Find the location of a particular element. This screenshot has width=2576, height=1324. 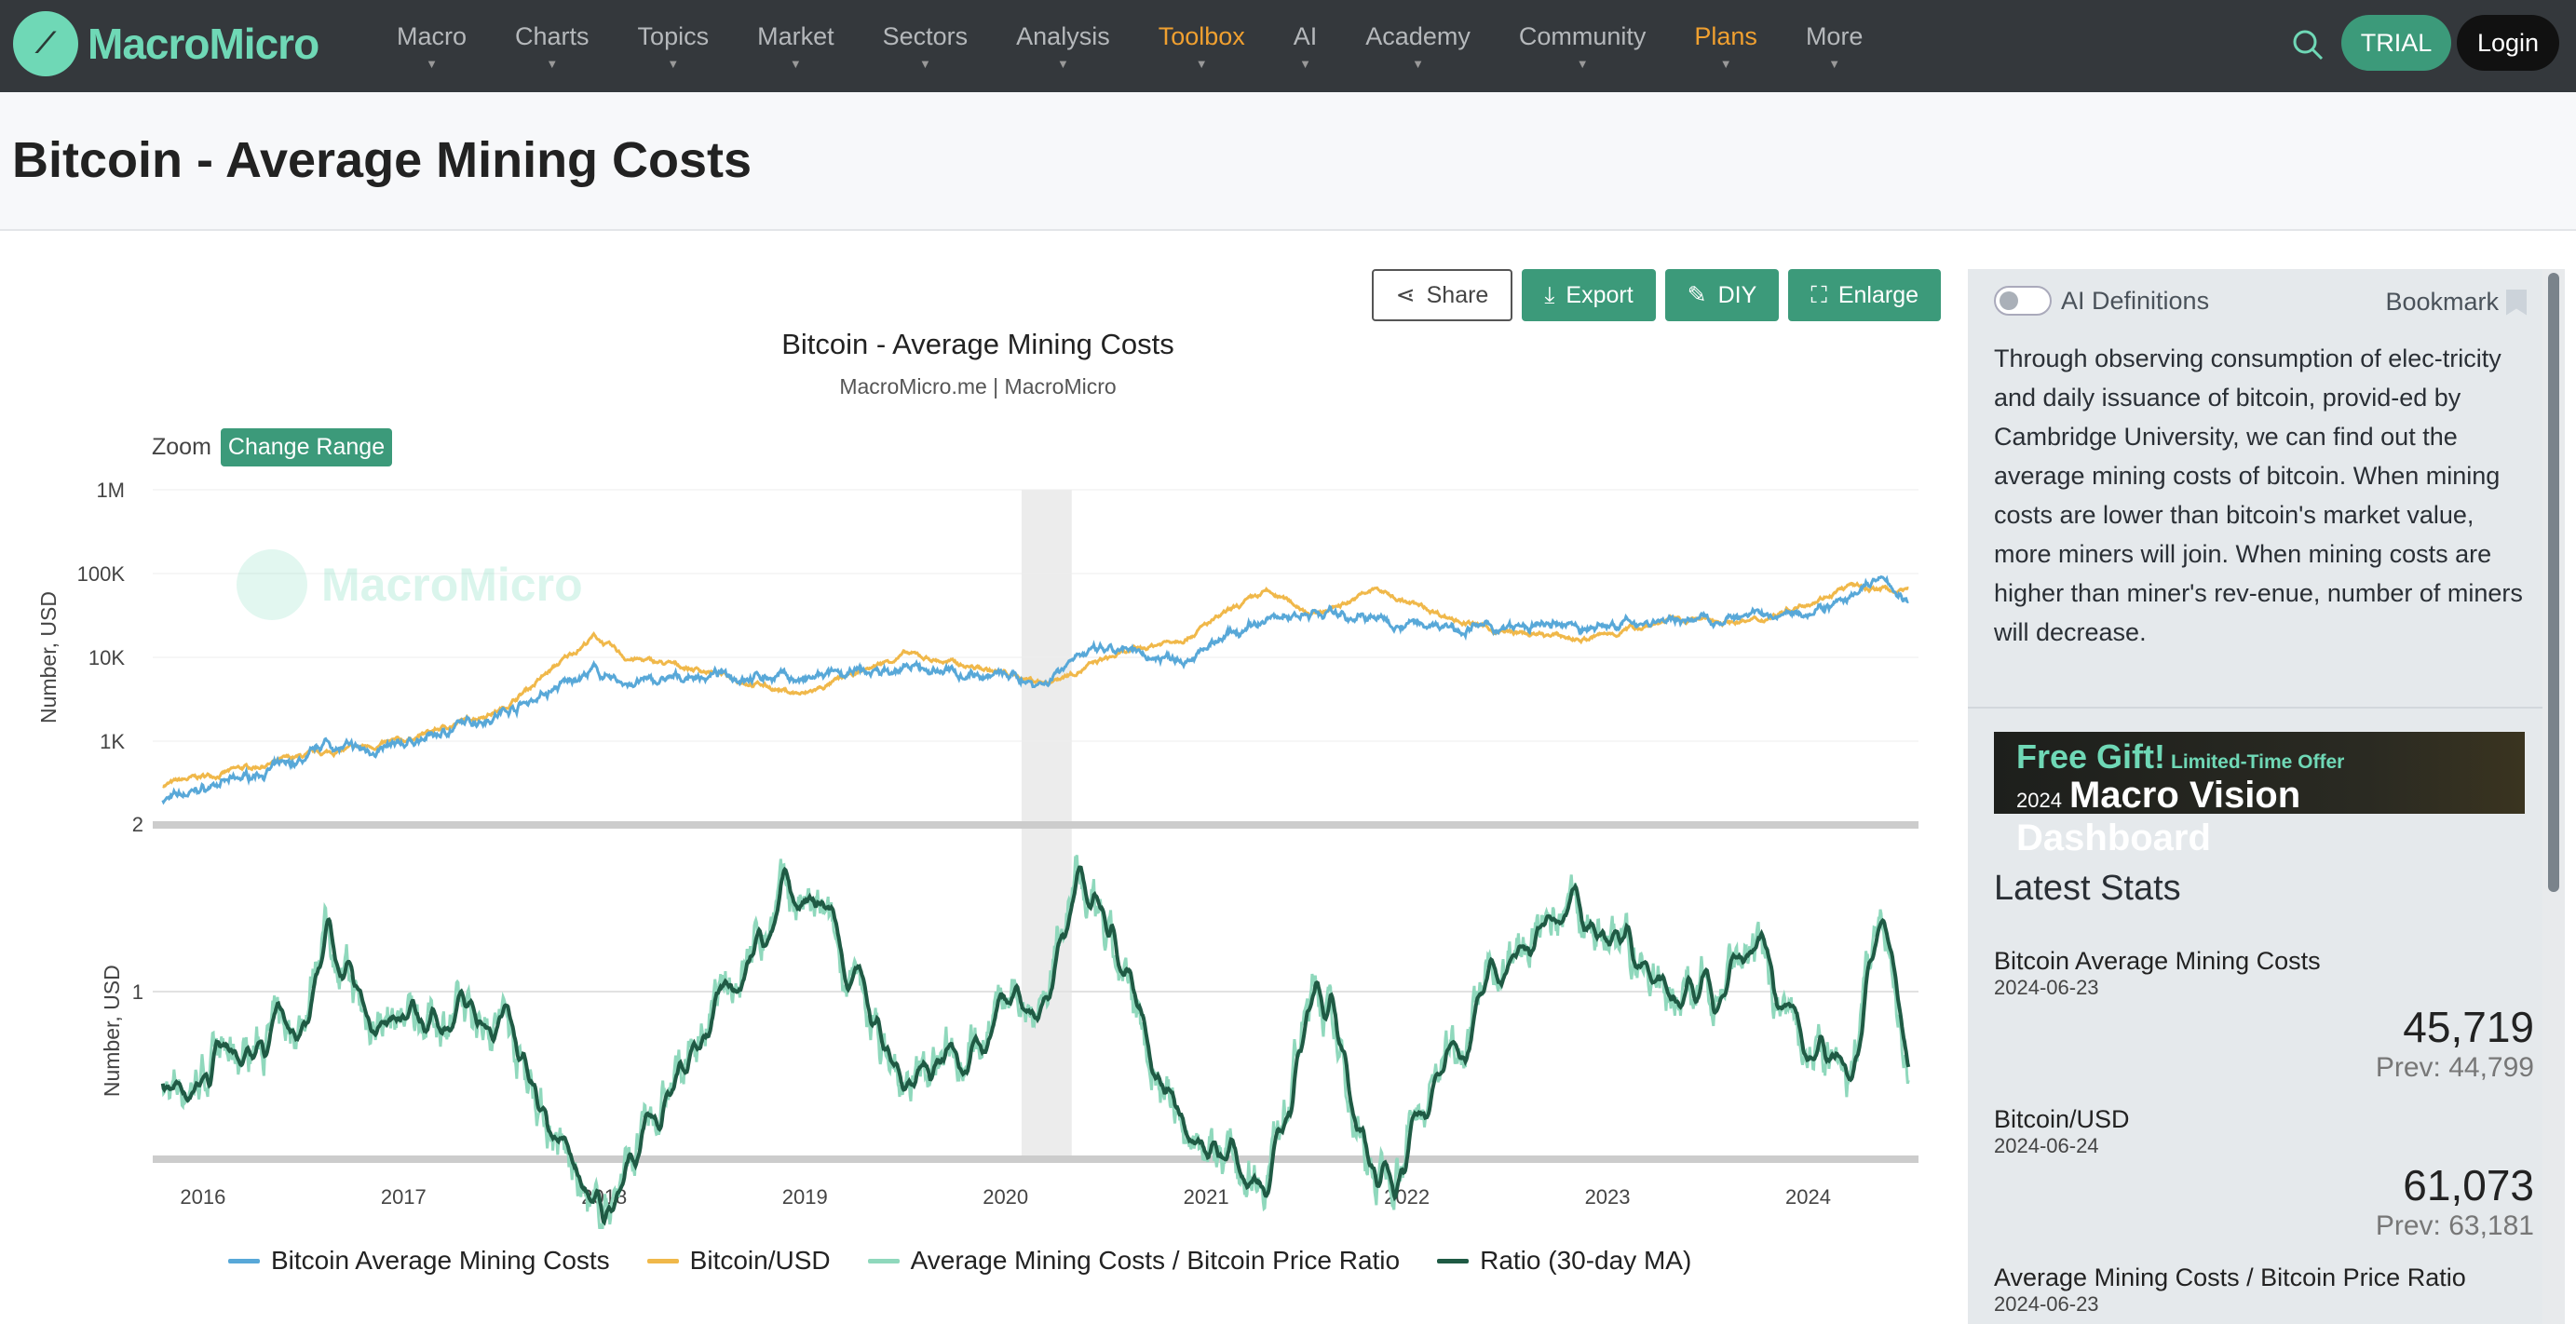

zoom-control: Zoom Change Range is located at coordinates (272, 447).